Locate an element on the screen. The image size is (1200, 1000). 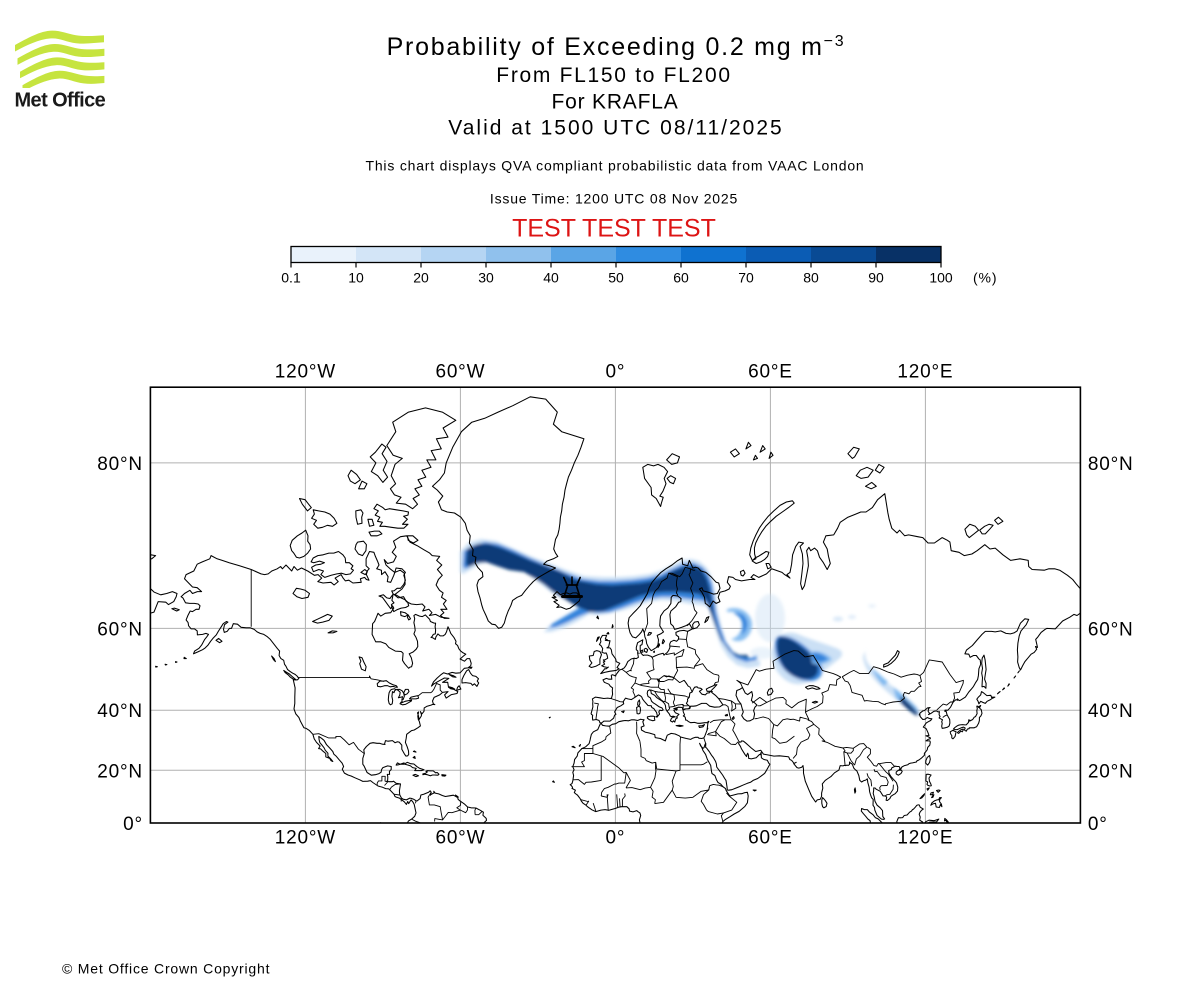
svg-text: For KRAFLA is located at coordinates (614, 102).